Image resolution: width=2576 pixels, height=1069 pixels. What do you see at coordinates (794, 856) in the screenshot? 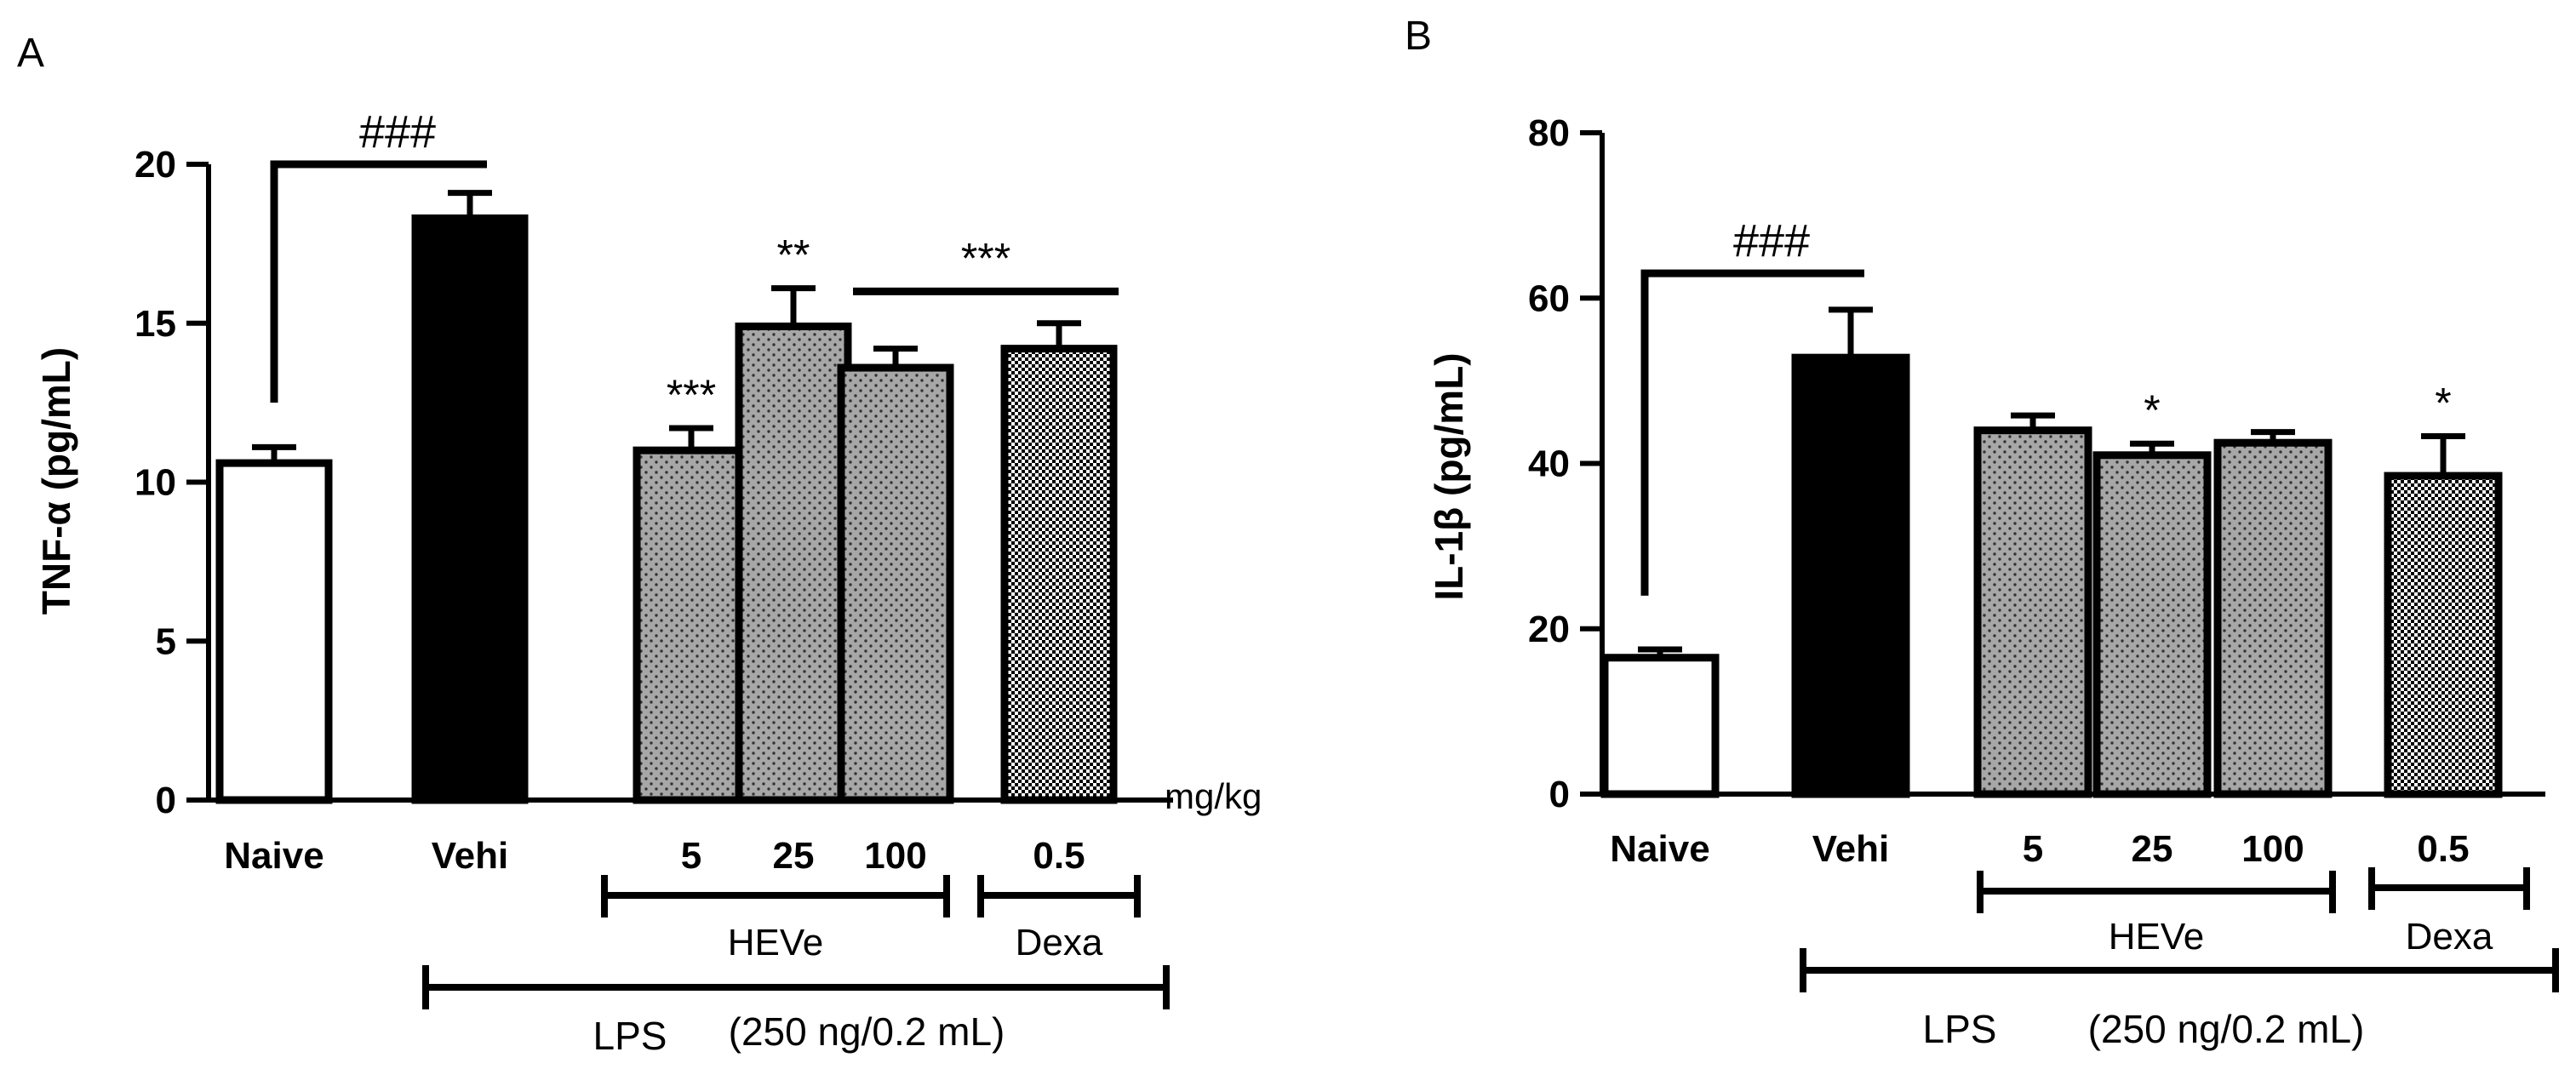
I see `panel-a-category-label: 25` at bounding box center [794, 856].